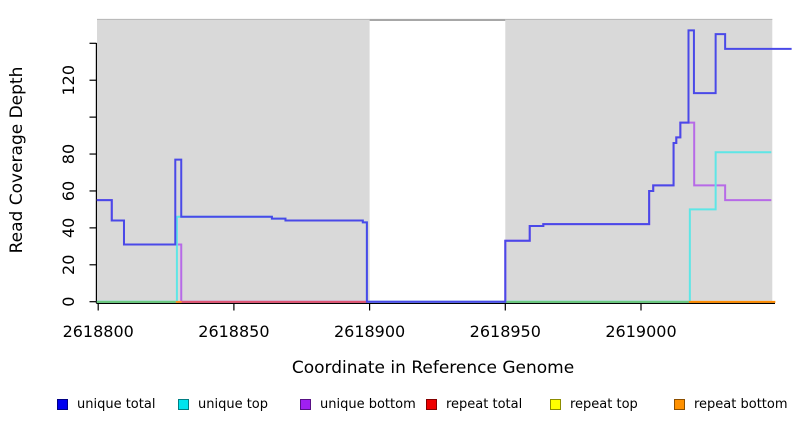 The image size is (792, 432). I want to click on legend-item-unique-total: unique total, so click(106, 404).